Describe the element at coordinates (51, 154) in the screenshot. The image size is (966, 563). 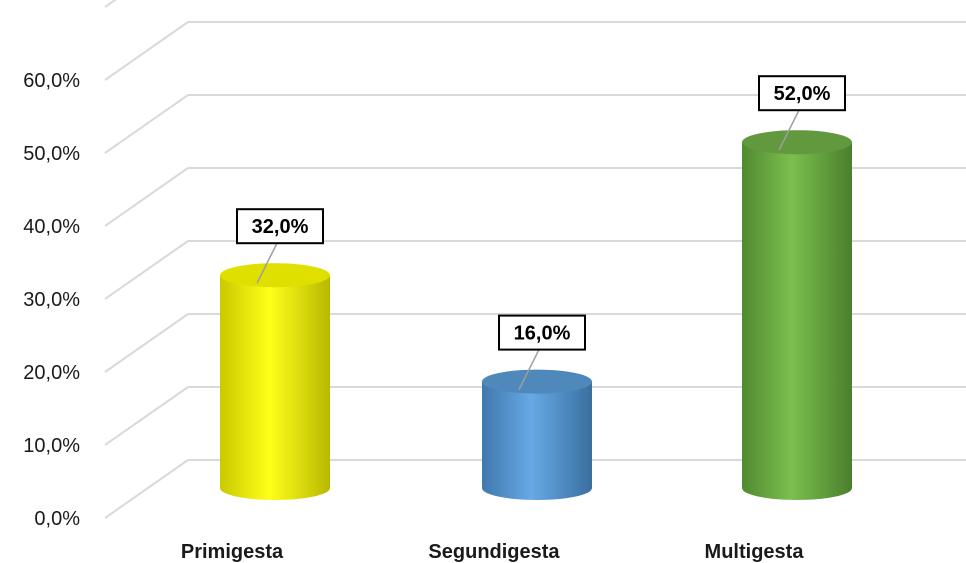
I see `y-tick-label: 50,0%` at that location.